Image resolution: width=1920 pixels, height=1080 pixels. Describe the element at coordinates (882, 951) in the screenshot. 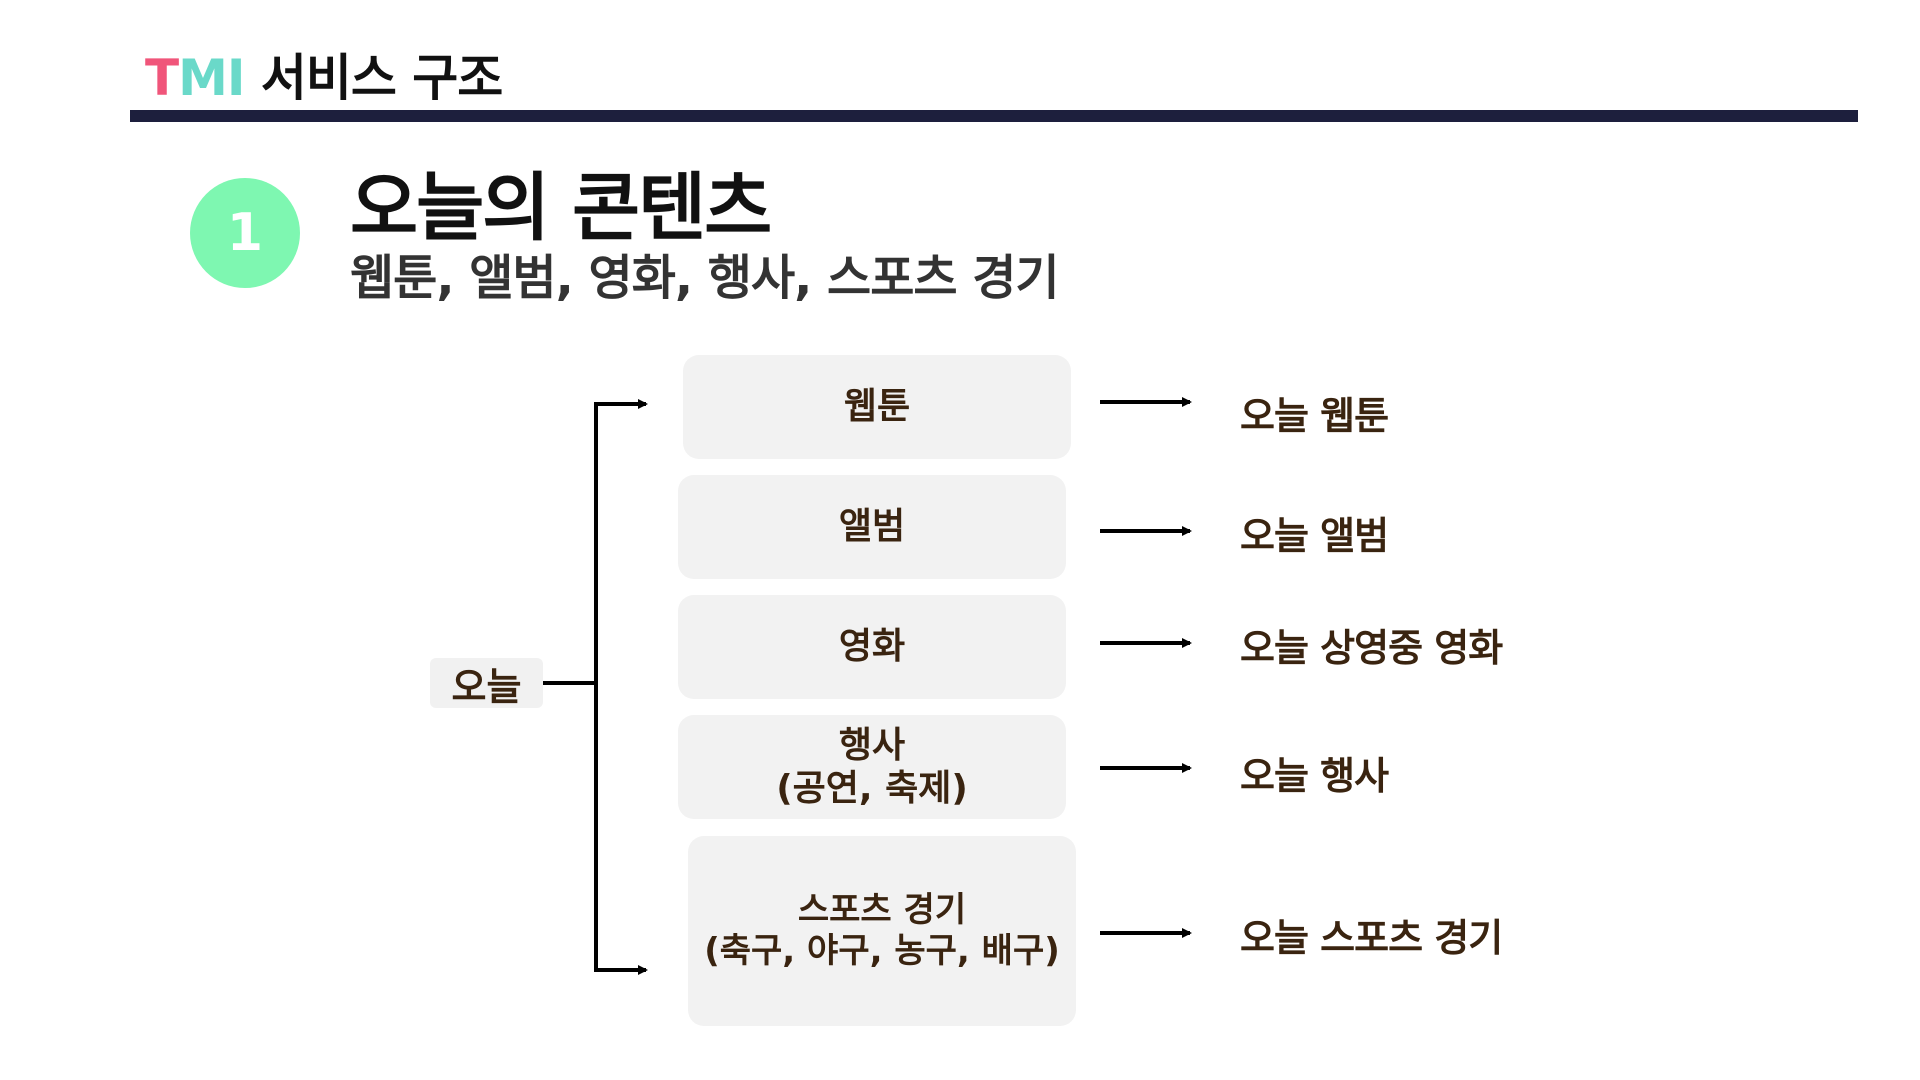

I see `category-sublabel: (축구, 야구, 농구, 배구)` at that location.